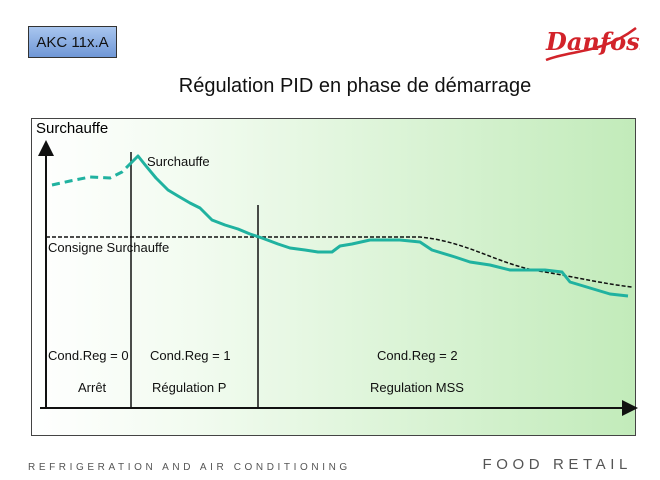 The height and width of the screenshot is (480, 660). I want to click on panel-title: Surchauffe, so click(72, 128).